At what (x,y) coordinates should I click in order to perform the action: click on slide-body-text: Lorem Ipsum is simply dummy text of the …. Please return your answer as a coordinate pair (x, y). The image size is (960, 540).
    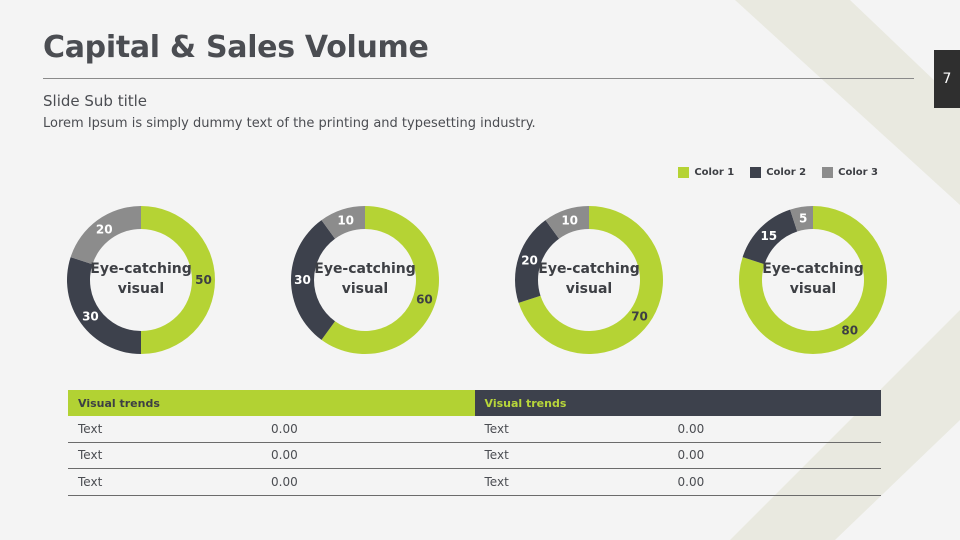
    Looking at the image, I should click on (289, 123).